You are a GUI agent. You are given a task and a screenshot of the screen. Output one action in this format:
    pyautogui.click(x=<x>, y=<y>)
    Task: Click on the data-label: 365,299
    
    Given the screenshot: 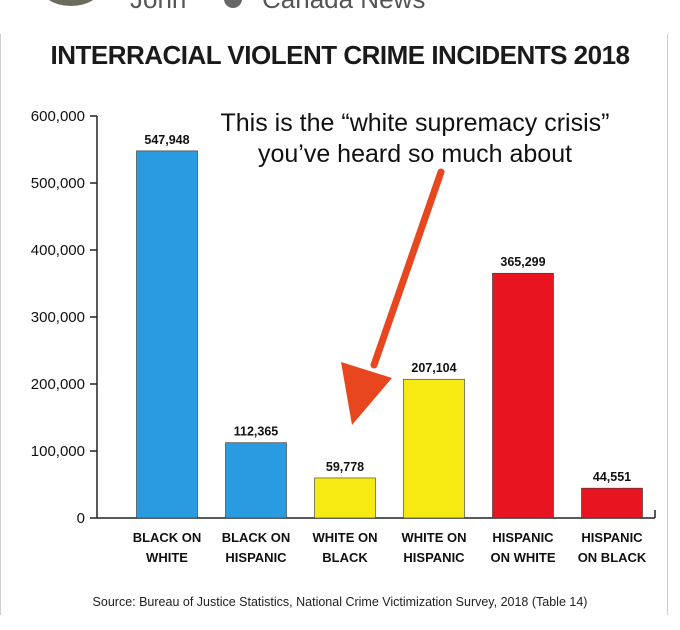 What is the action you would take?
    pyautogui.click(x=522, y=262)
    